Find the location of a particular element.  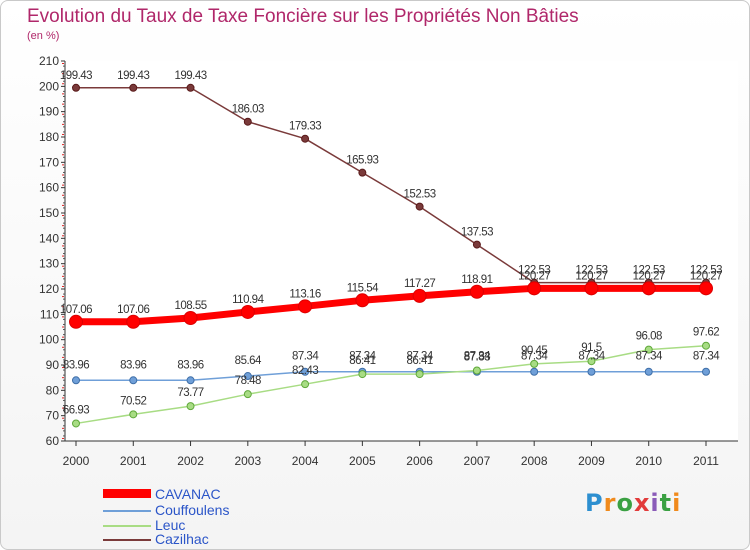

y-tick-label: 210 is located at coordinates (49, 61).